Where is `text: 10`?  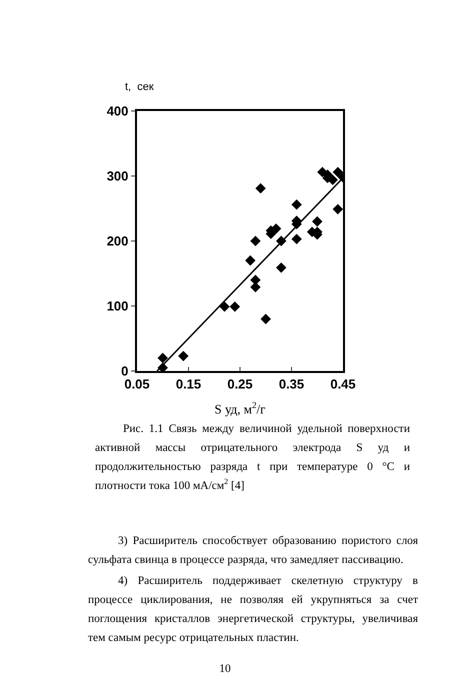 text: 10 is located at coordinates (225, 669).